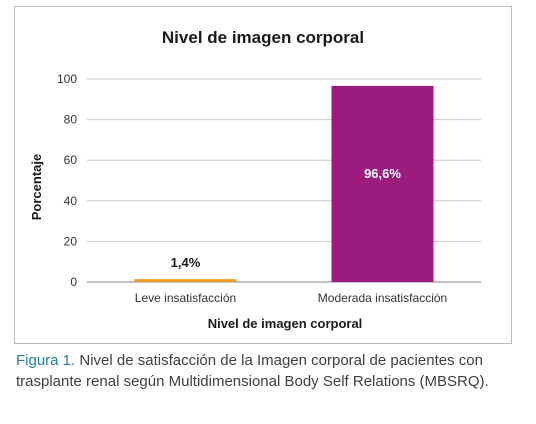  Describe the element at coordinates (71, 201) in the screenshot. I see `y-tick-label: 40` at that location.